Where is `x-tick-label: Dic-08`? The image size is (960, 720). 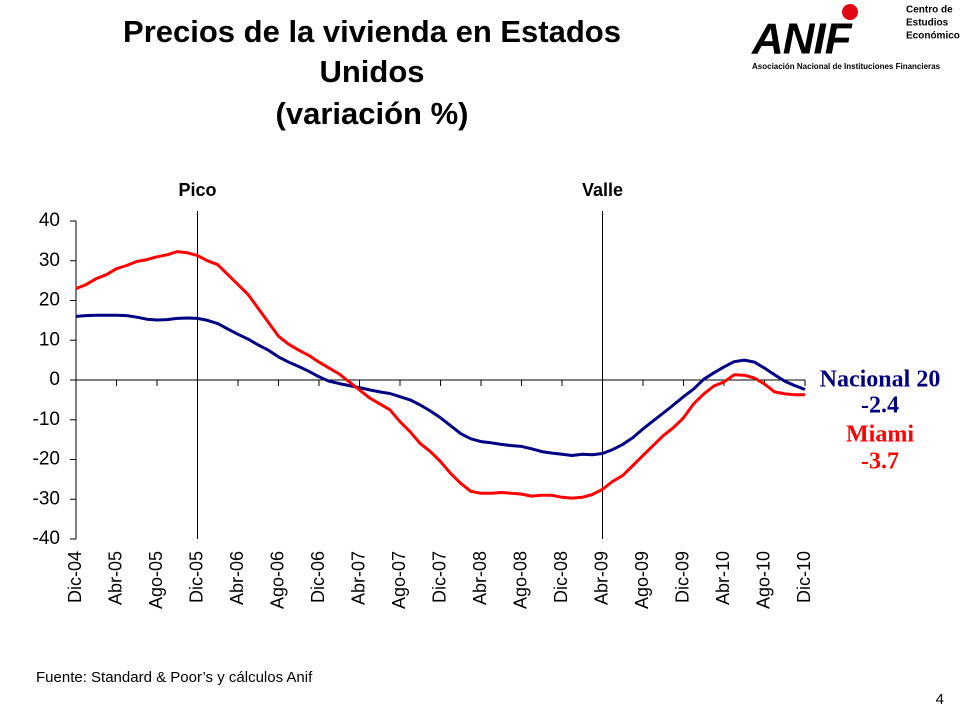
x-tick-label: Dic-08 is located at coordinates (561, 577).